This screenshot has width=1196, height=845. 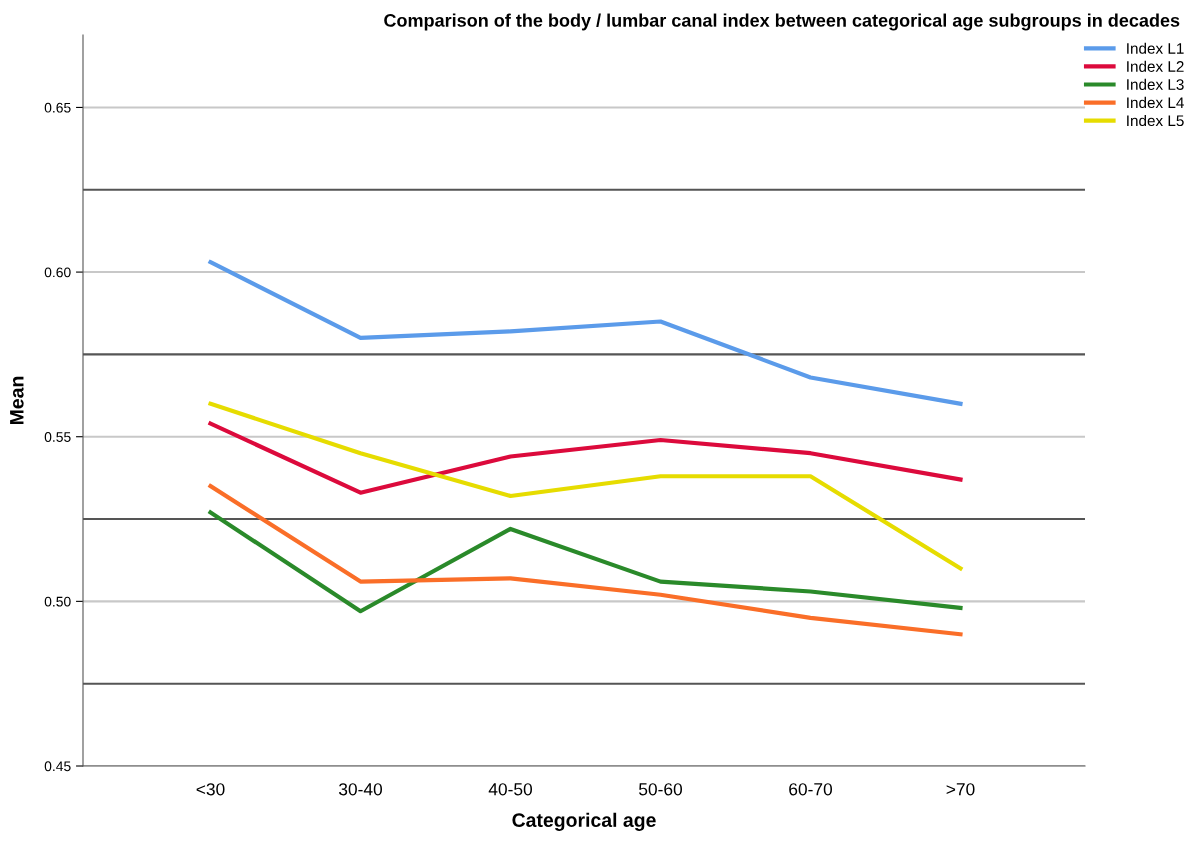 I want to click on chart-title: Comparison of the body / lumbar canal index between categorical age subgroups in decades, so click(x=782, y=22).